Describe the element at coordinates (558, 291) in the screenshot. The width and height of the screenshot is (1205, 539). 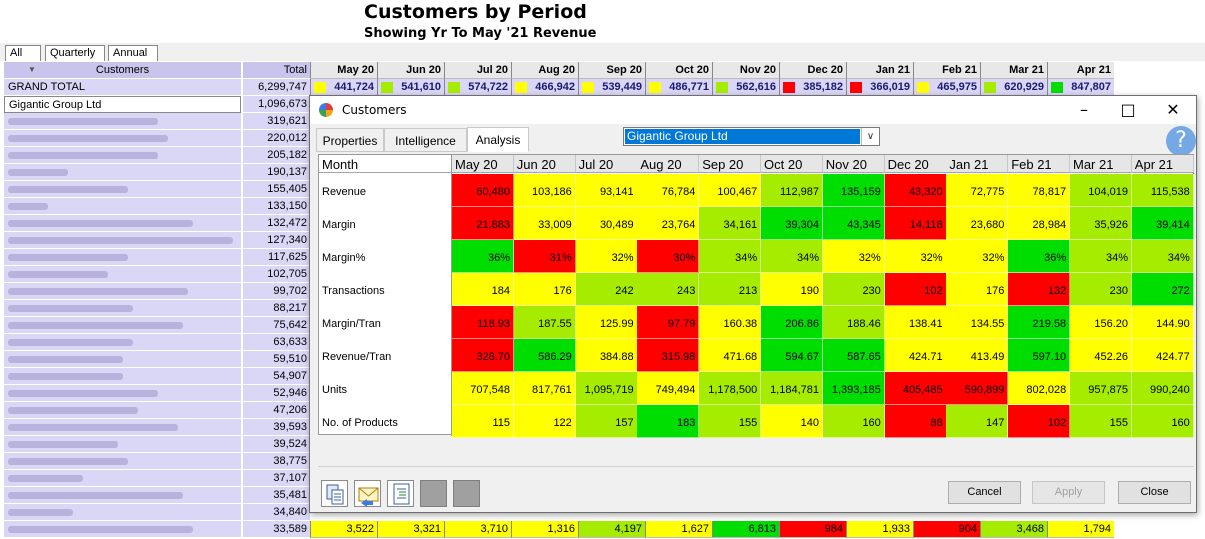
I see `table-row: 99,702` at that location.